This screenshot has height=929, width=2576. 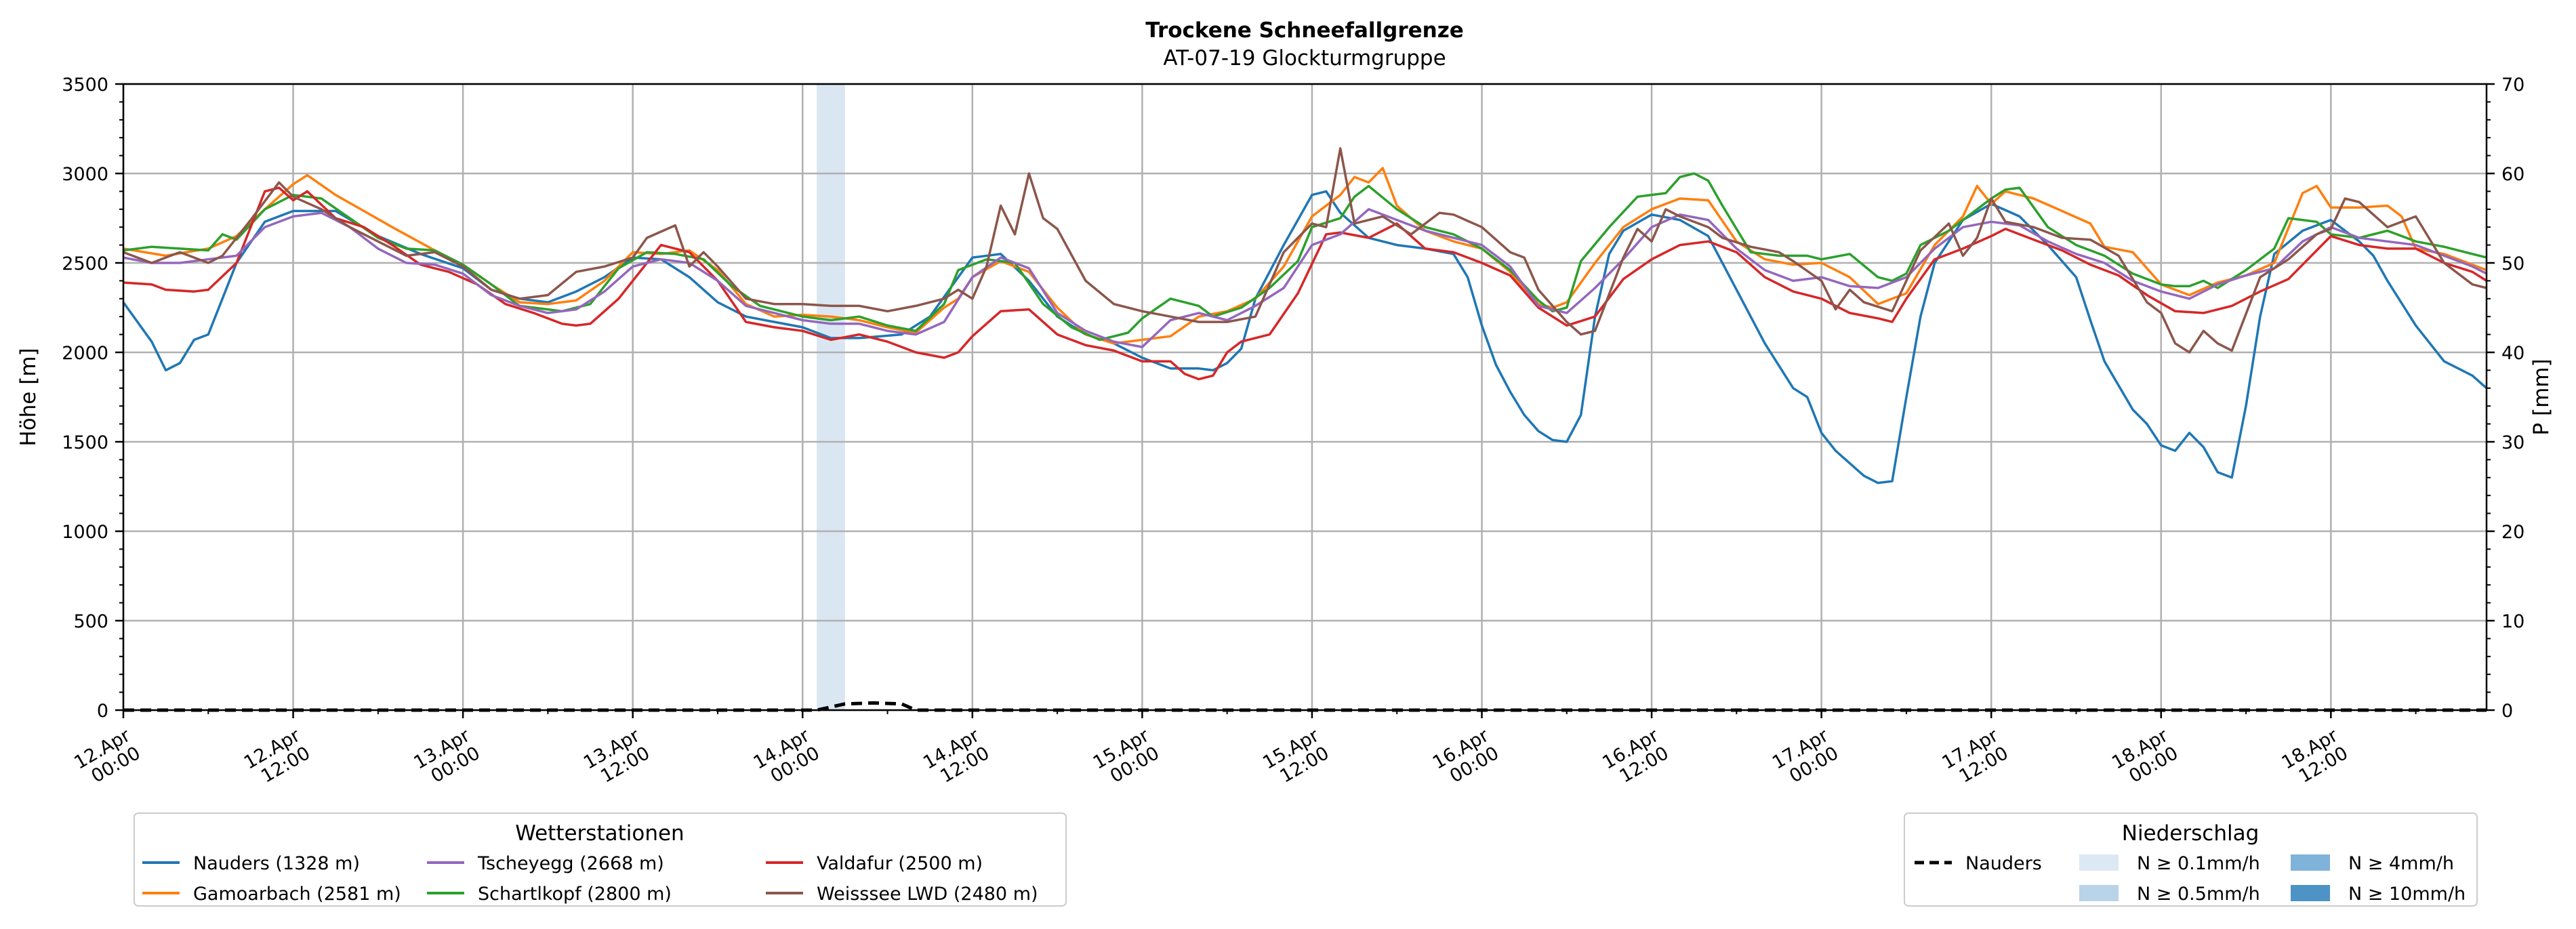 What do you see at coordinates (85, 85) in the screenshot?
I see `y-tick-label: 3500` at bounding box center [85, 85].